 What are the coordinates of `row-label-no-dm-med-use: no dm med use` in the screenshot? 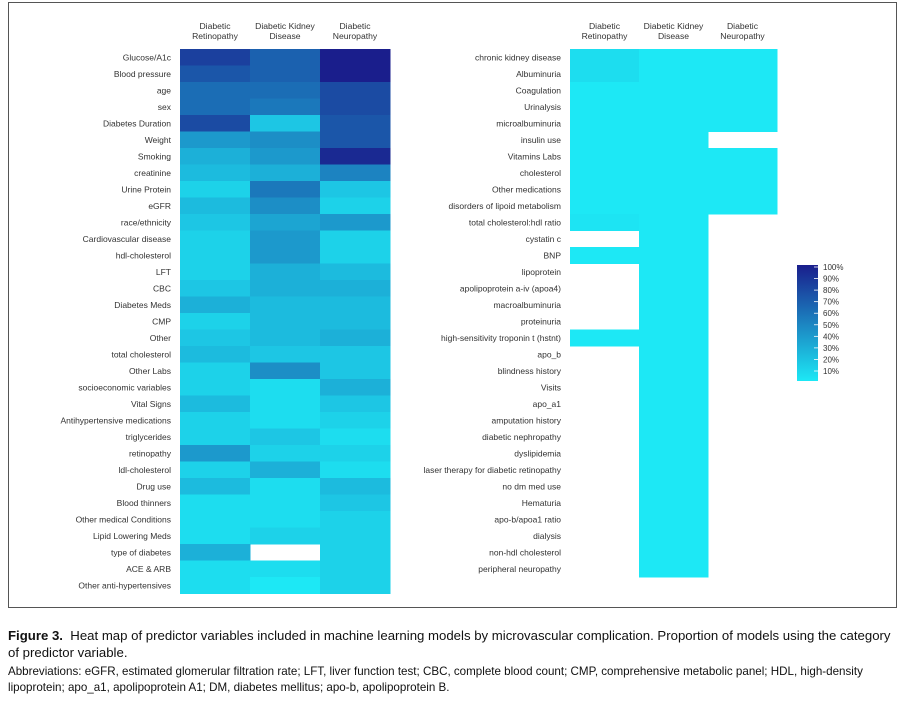 It's located at (531, 486).